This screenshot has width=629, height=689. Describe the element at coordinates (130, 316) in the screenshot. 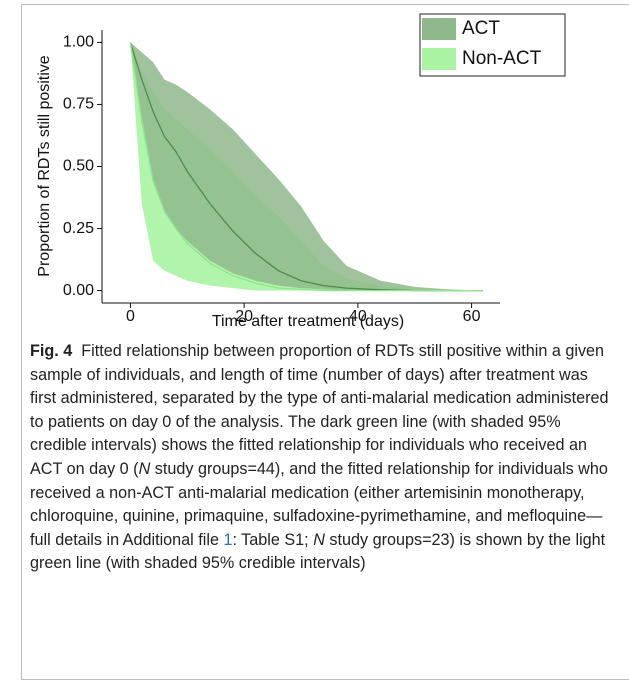

I see `x-tick-label: 0` at that location.